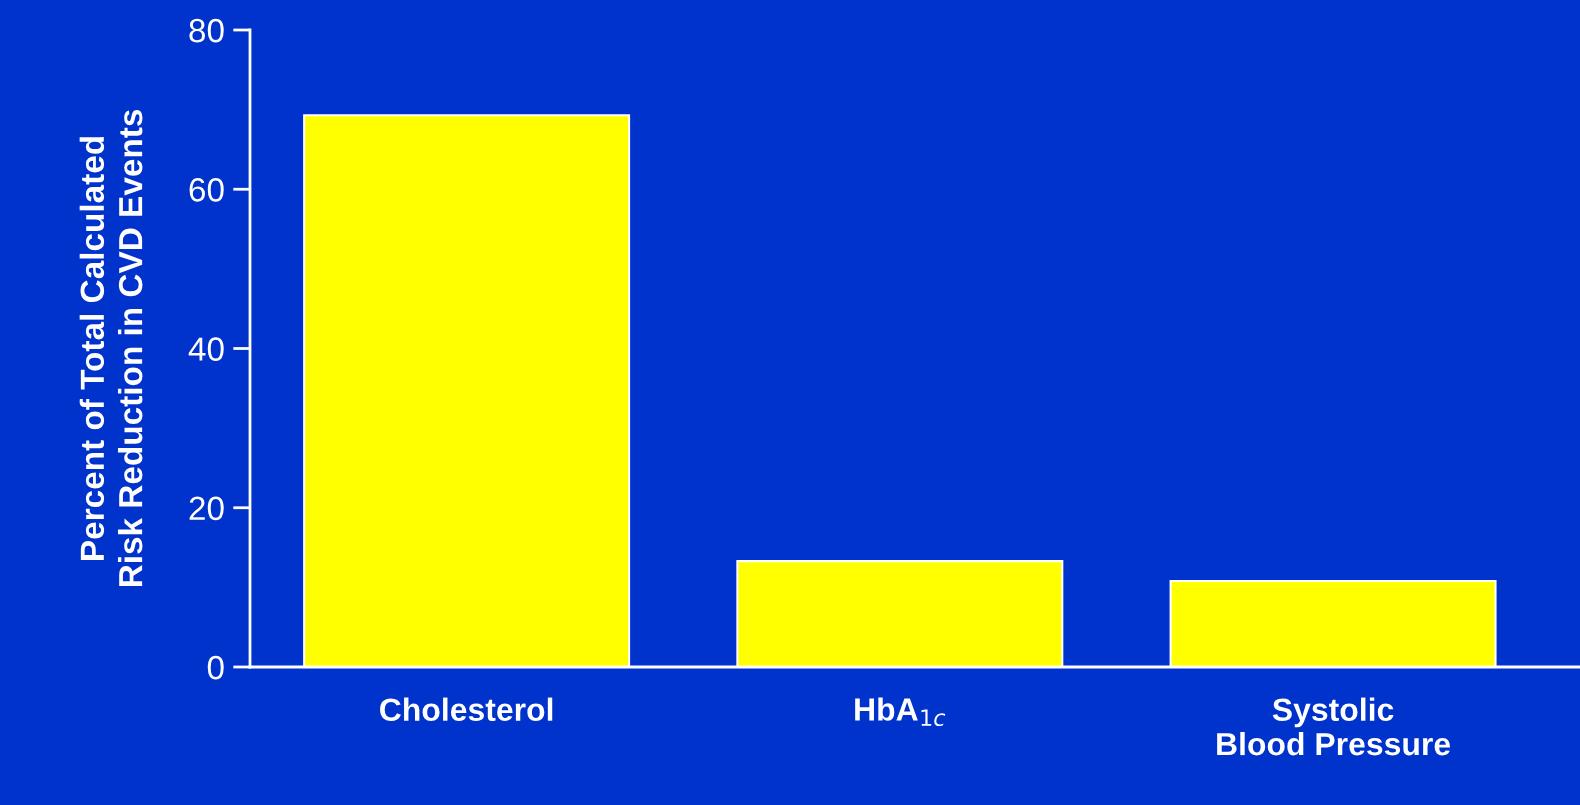 The width and height of the screenshot is (1580, 805). What do you see at coordinates (206, 508) in the screenshot?
I see `y-tick-label: 20` at bounding box center [206, 508].